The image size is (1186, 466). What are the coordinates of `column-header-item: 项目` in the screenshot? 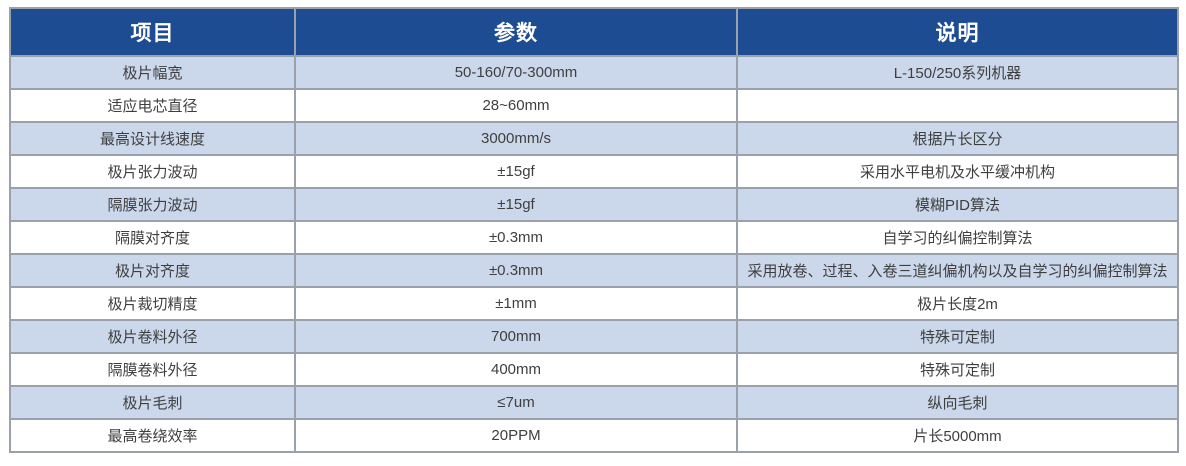 It's located at (152, 32).